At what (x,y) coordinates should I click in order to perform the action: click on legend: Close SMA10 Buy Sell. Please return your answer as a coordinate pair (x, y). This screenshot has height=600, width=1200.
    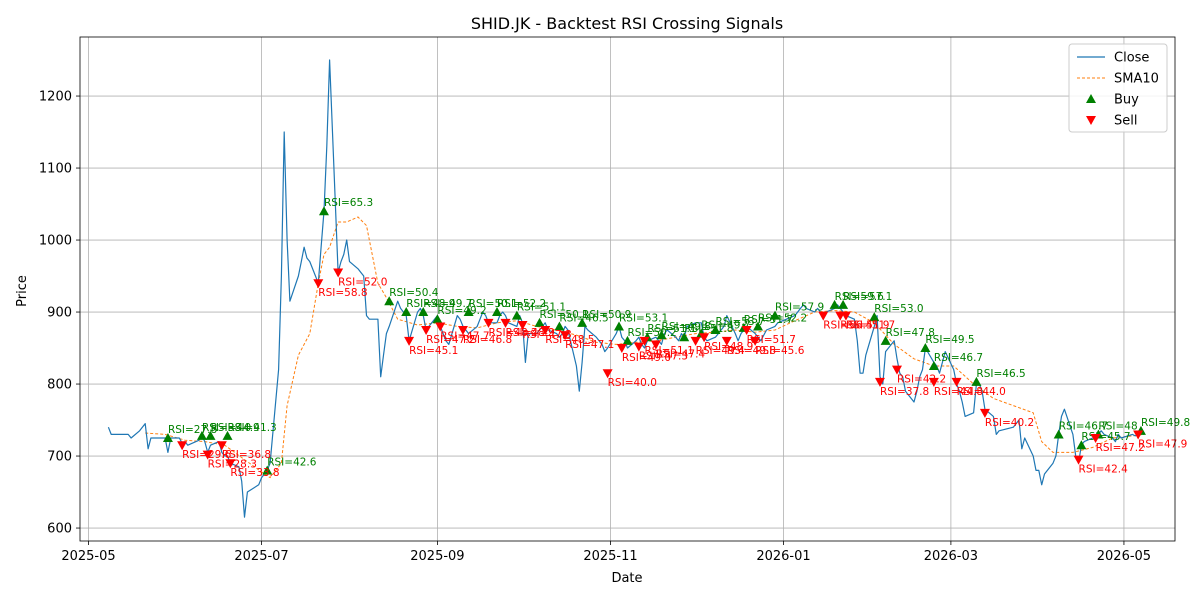
    Looking at the image, I should click on (1118, 88).